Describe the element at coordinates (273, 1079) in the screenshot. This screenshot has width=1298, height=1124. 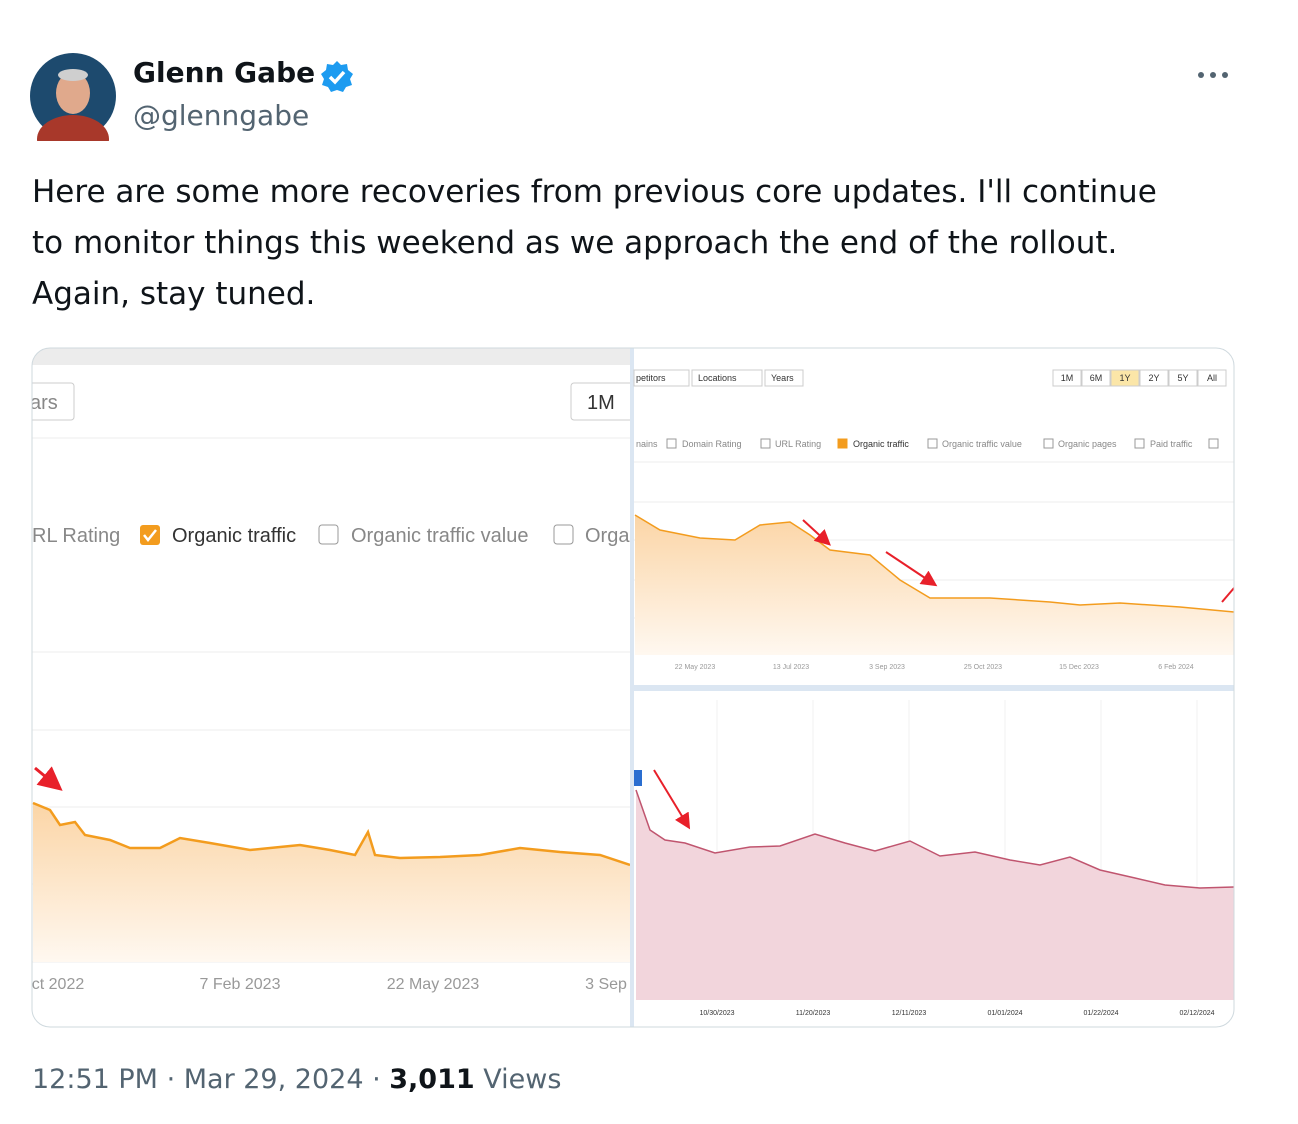
I see `tweet-date: Mar 29, 2024` at that location.